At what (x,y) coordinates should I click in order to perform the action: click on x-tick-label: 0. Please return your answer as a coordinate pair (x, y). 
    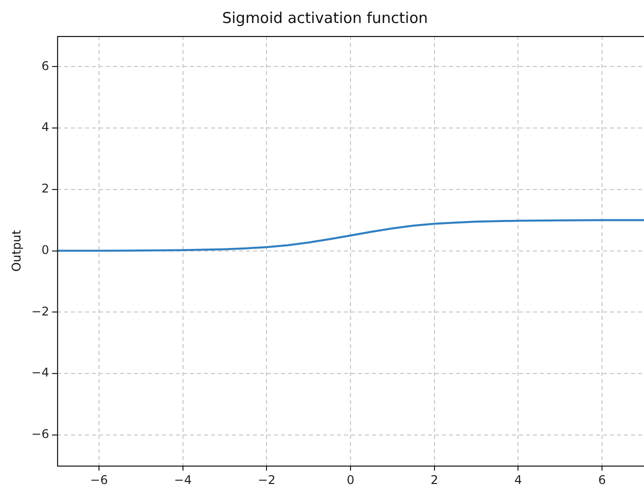
    Looking at the image, I should click on (350, 479).